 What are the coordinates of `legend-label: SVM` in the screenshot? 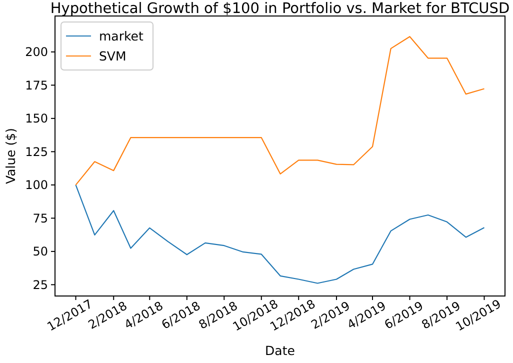 It's located at (112, 56).